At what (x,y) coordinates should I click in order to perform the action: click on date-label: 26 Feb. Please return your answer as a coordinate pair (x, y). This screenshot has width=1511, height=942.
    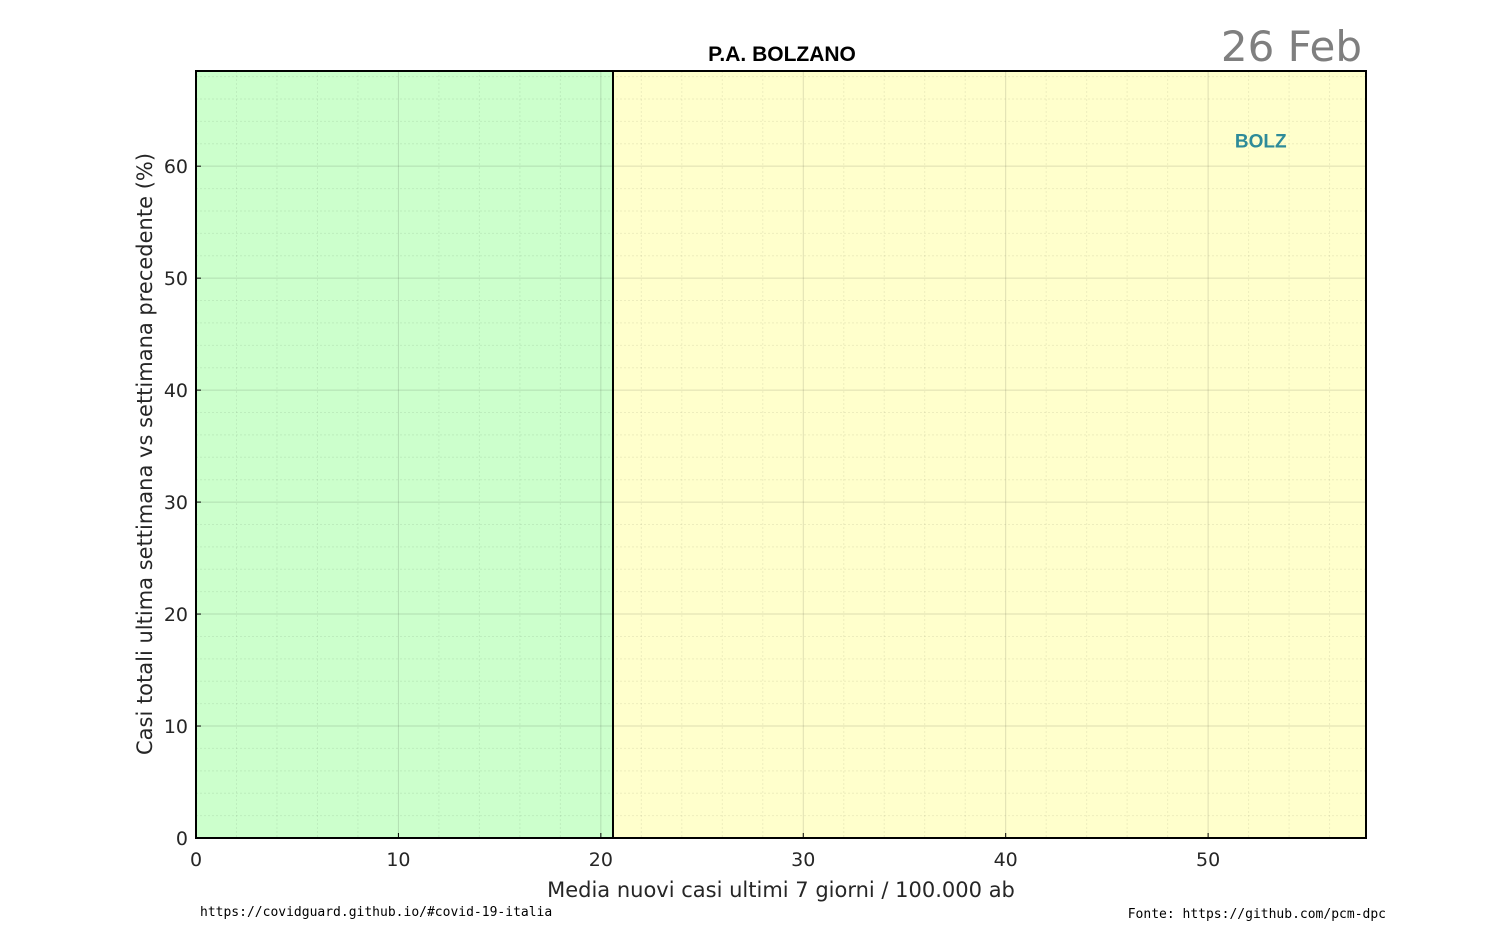
    Looking at the image, I should click on (1291, 46).